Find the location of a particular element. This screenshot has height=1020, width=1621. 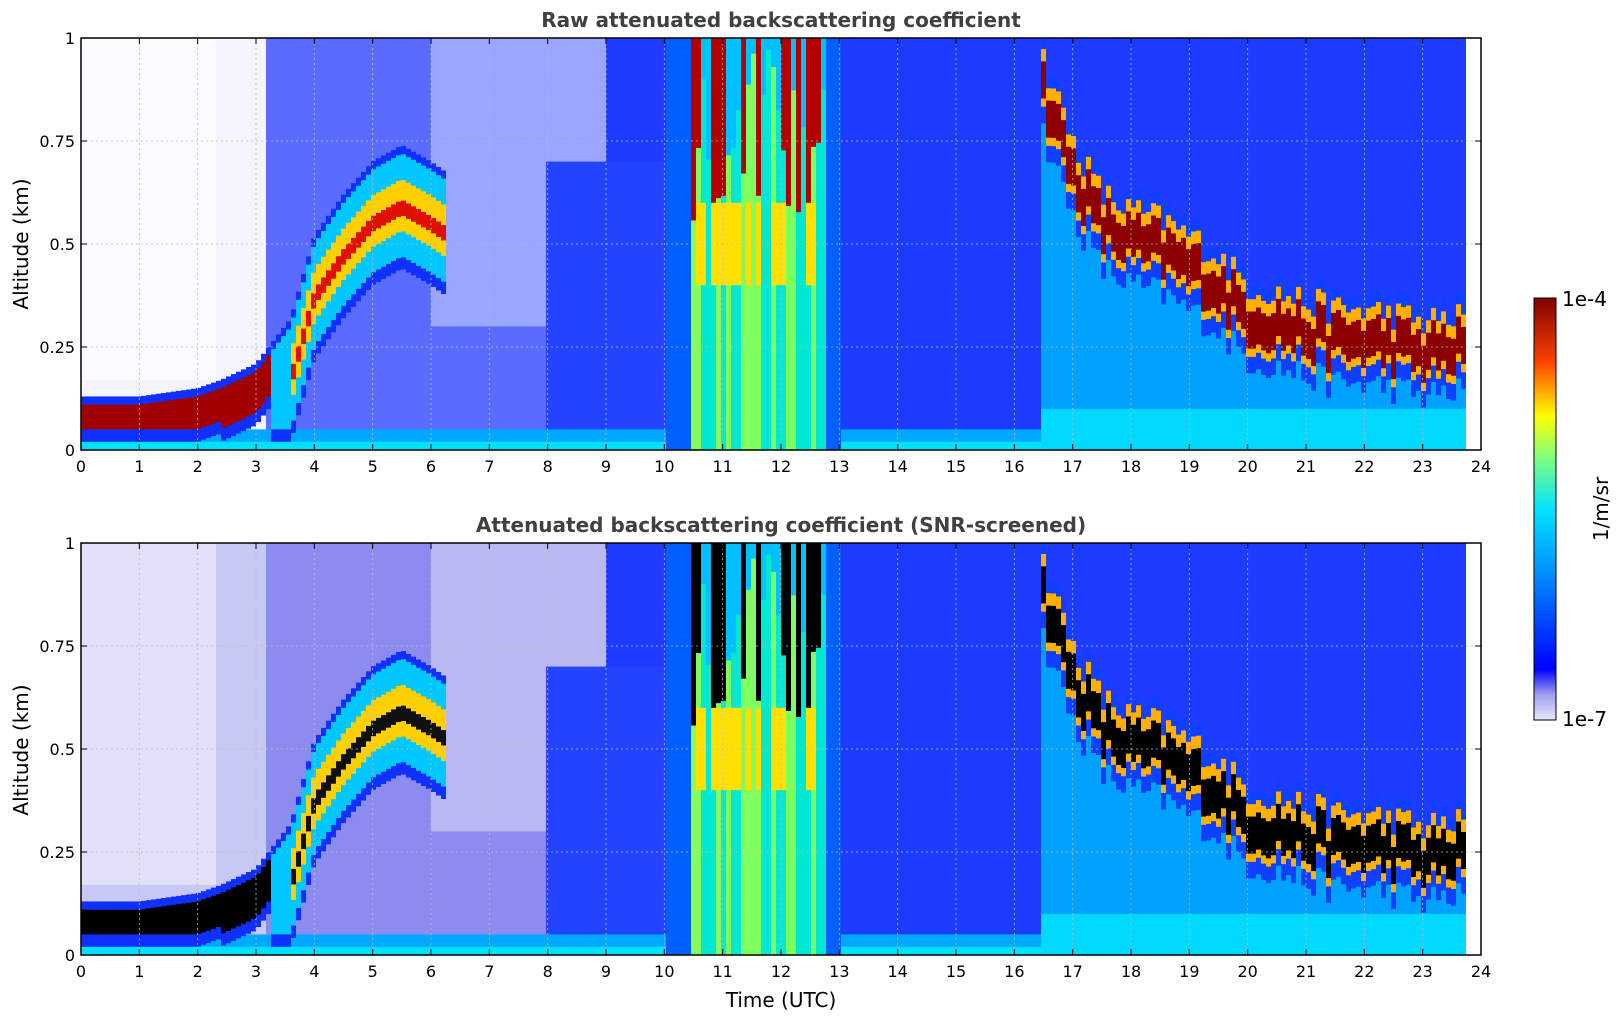

x-tick-label: 10 is located at coordinates (664, 971).